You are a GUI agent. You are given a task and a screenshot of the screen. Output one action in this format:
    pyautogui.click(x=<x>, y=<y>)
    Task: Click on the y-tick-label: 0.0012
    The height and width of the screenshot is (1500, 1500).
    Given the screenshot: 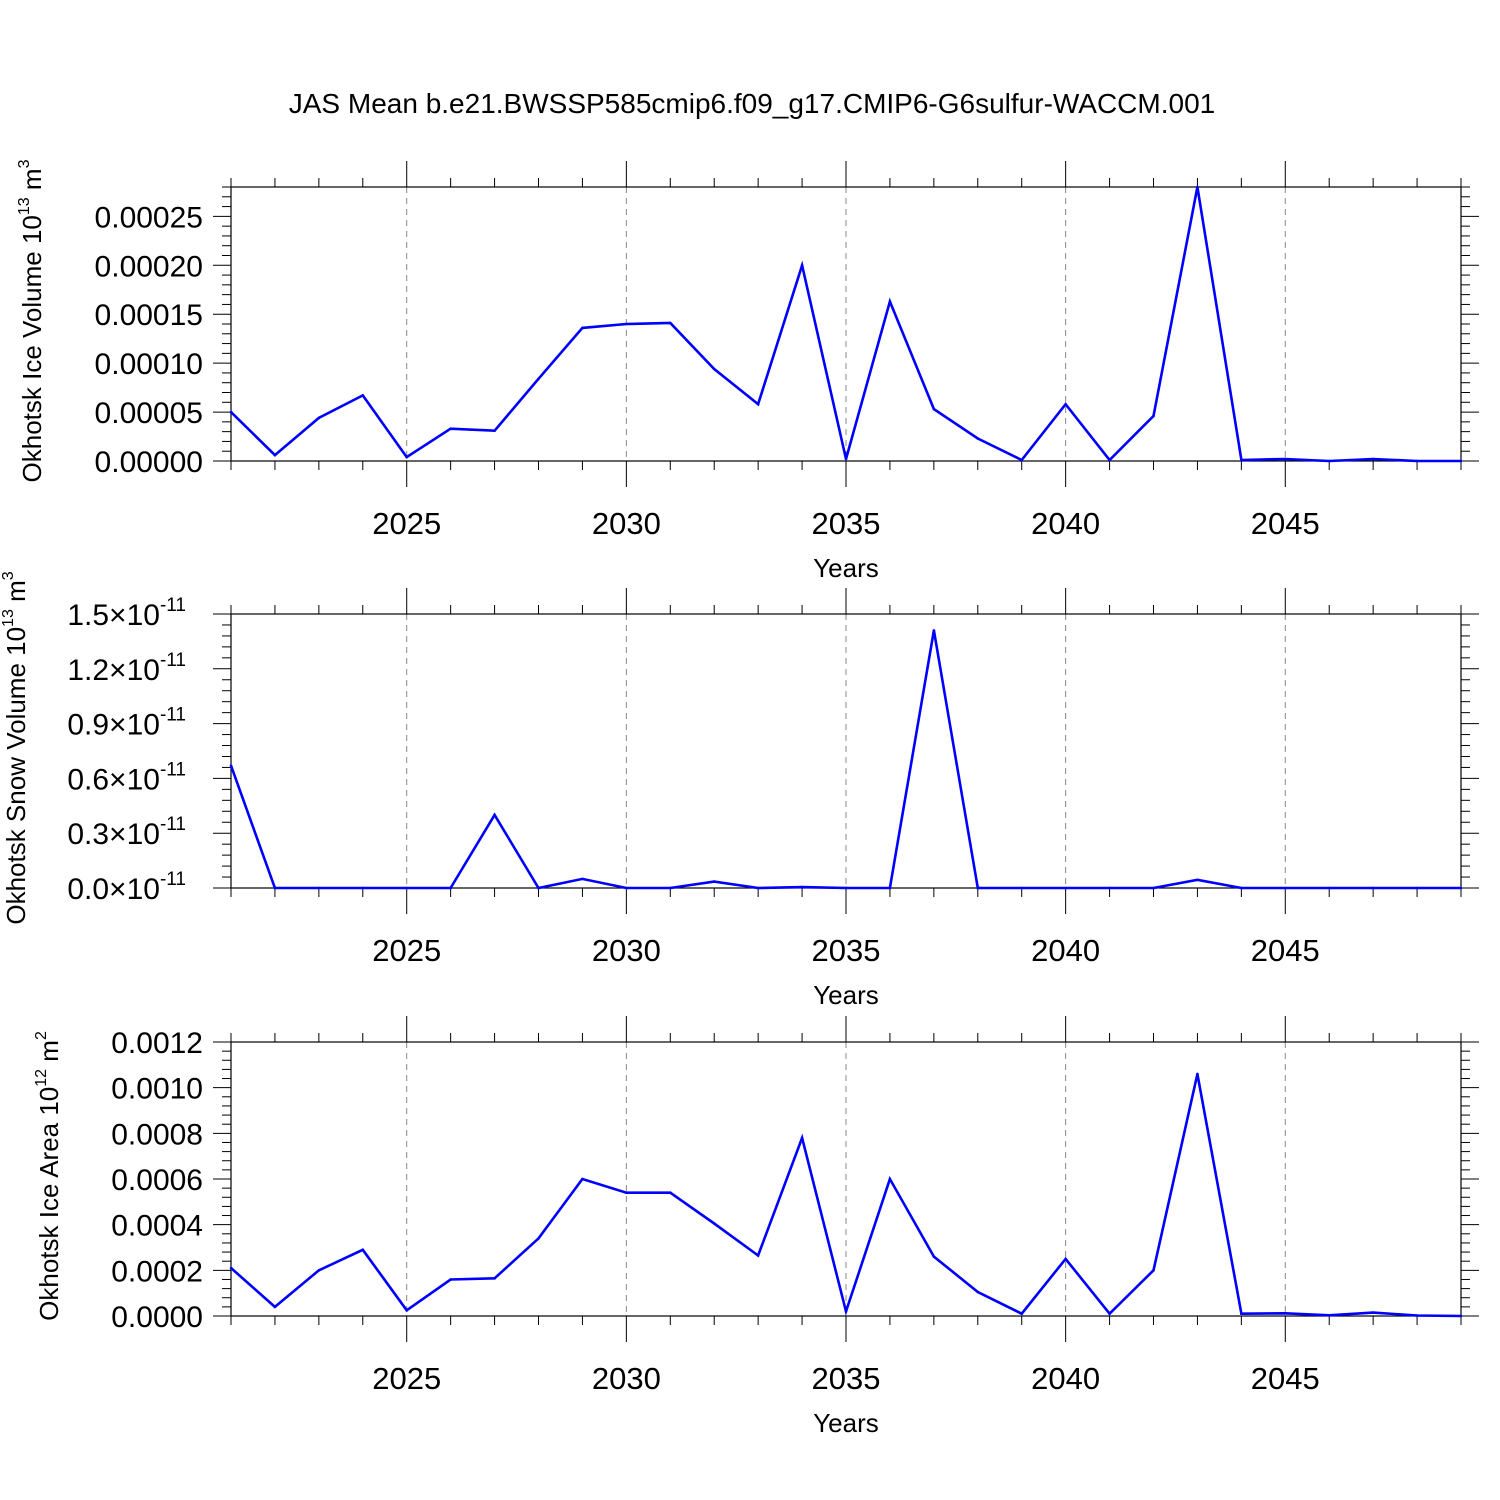 What is the action you would take?
    pyautogui.click(x=157, y=1043)
    